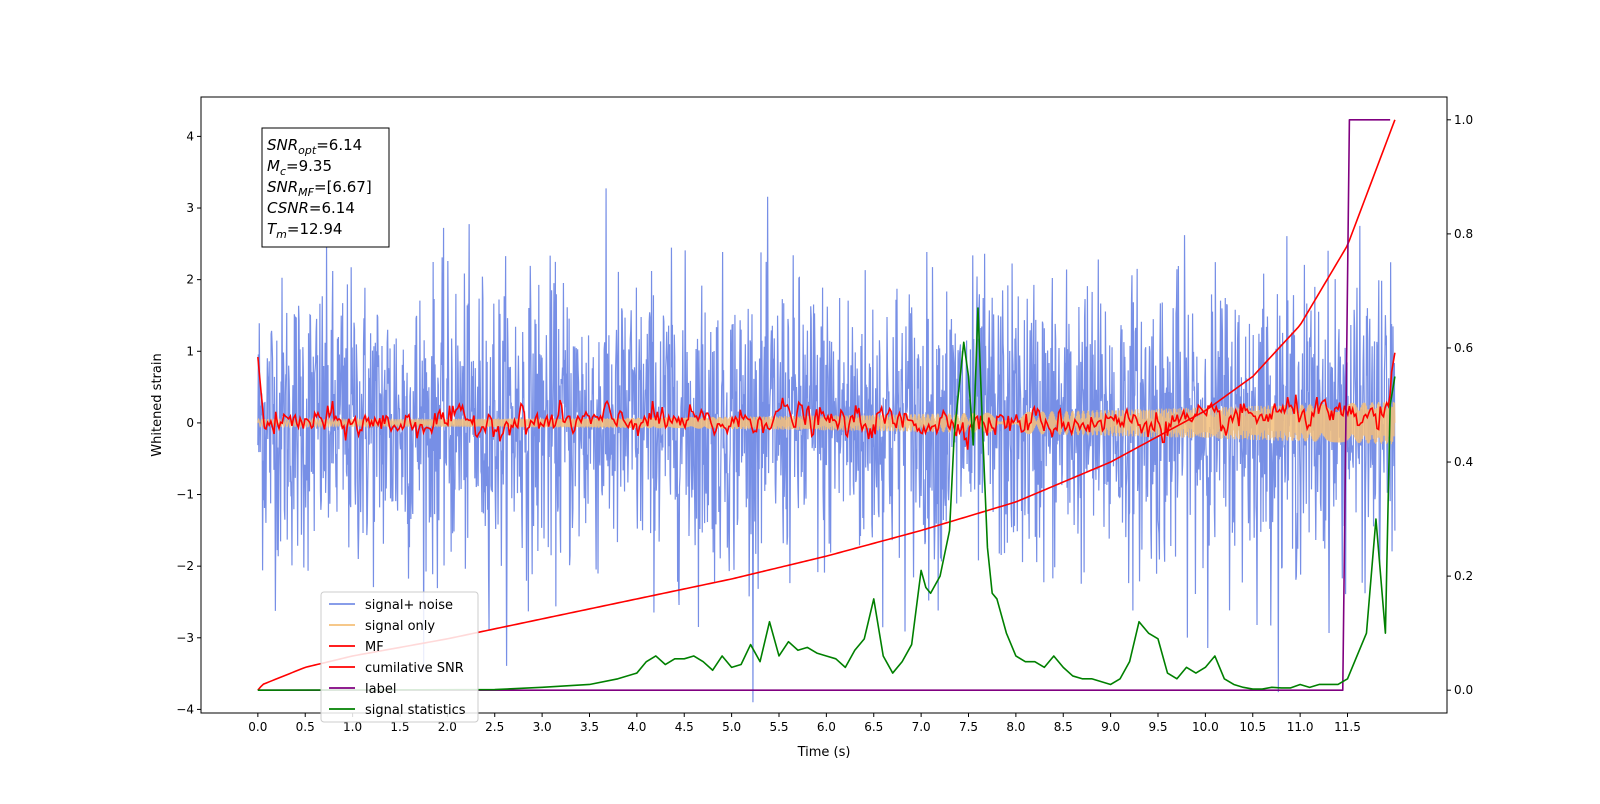 The width and height of the screenshot is (1600, 804). What do you see at coordinates (380, 689) in the screenshot?
I see `legend-label: label` at bounding box center [380, 689].